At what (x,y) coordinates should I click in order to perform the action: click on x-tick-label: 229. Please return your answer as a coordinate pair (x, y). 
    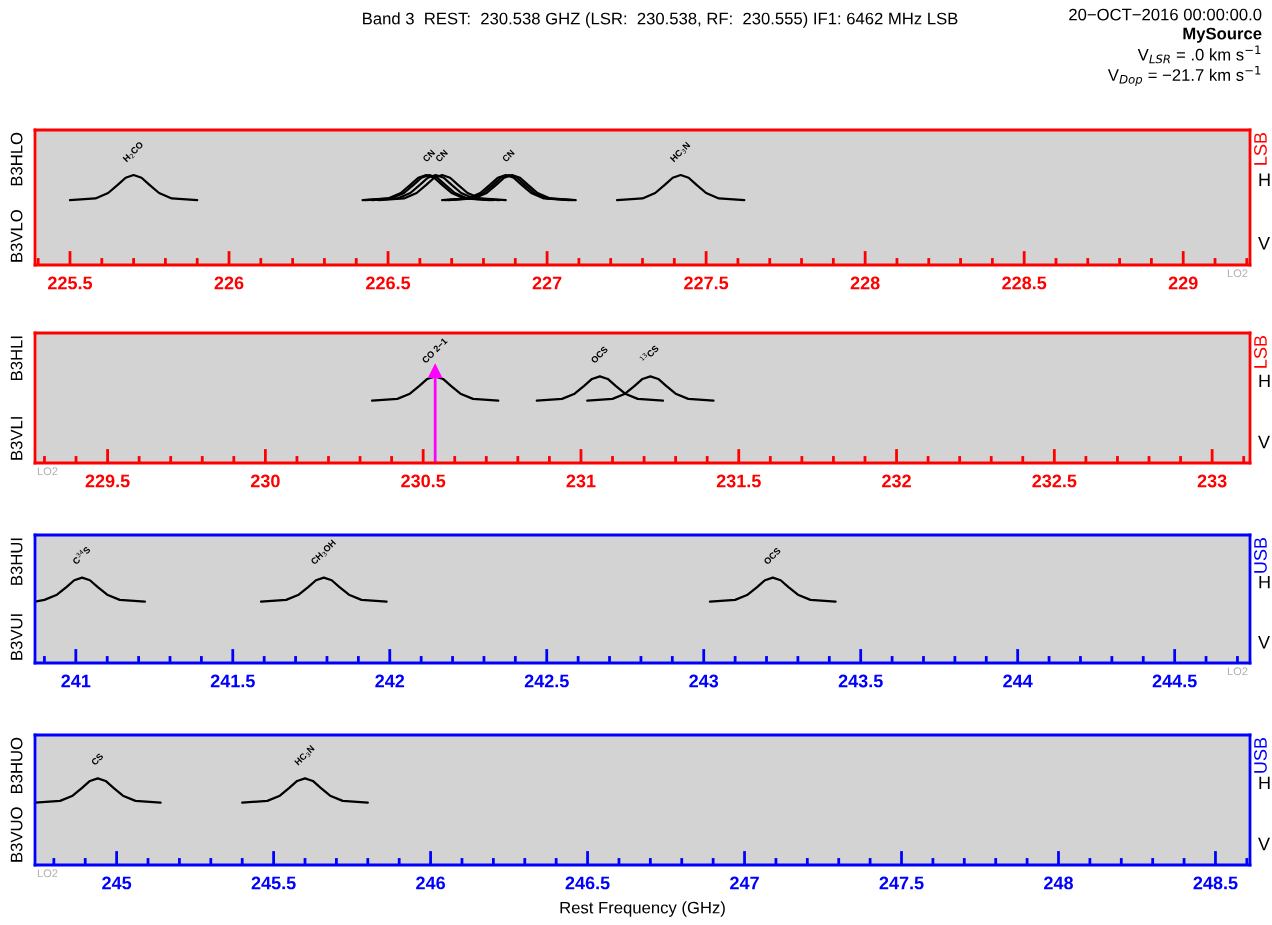
    Looking at the image, I should click on (1183, 283).